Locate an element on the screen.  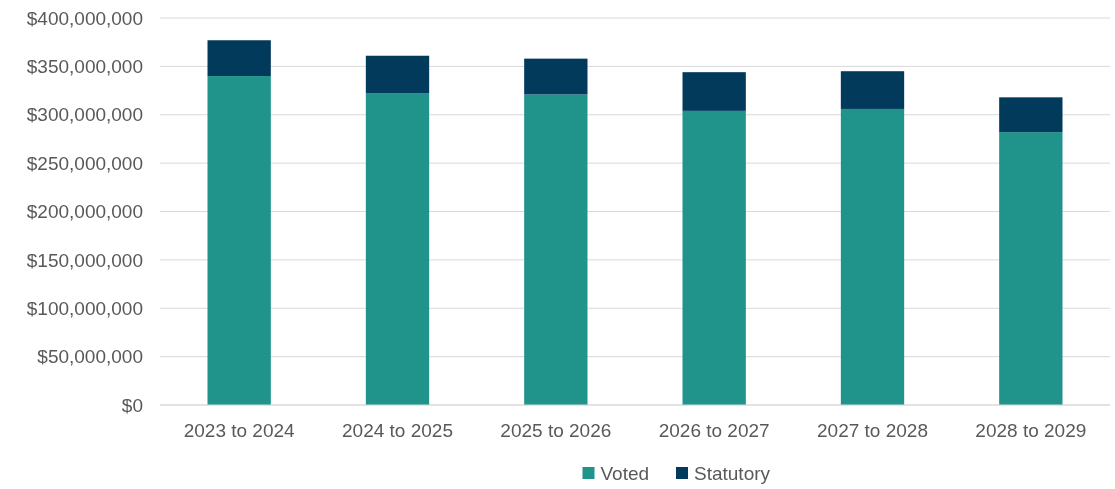
x-tick-label: 2027 to 2028 is located at coordinates (872, 430).